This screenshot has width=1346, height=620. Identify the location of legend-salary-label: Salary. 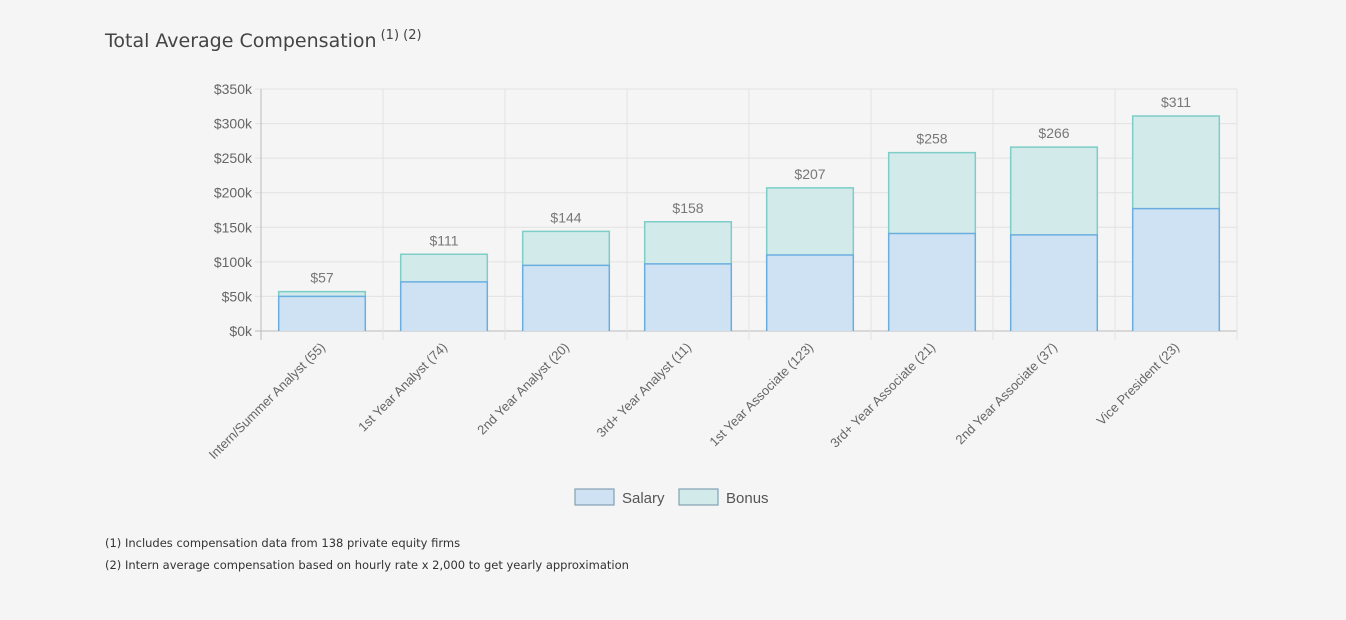
(643, 498).